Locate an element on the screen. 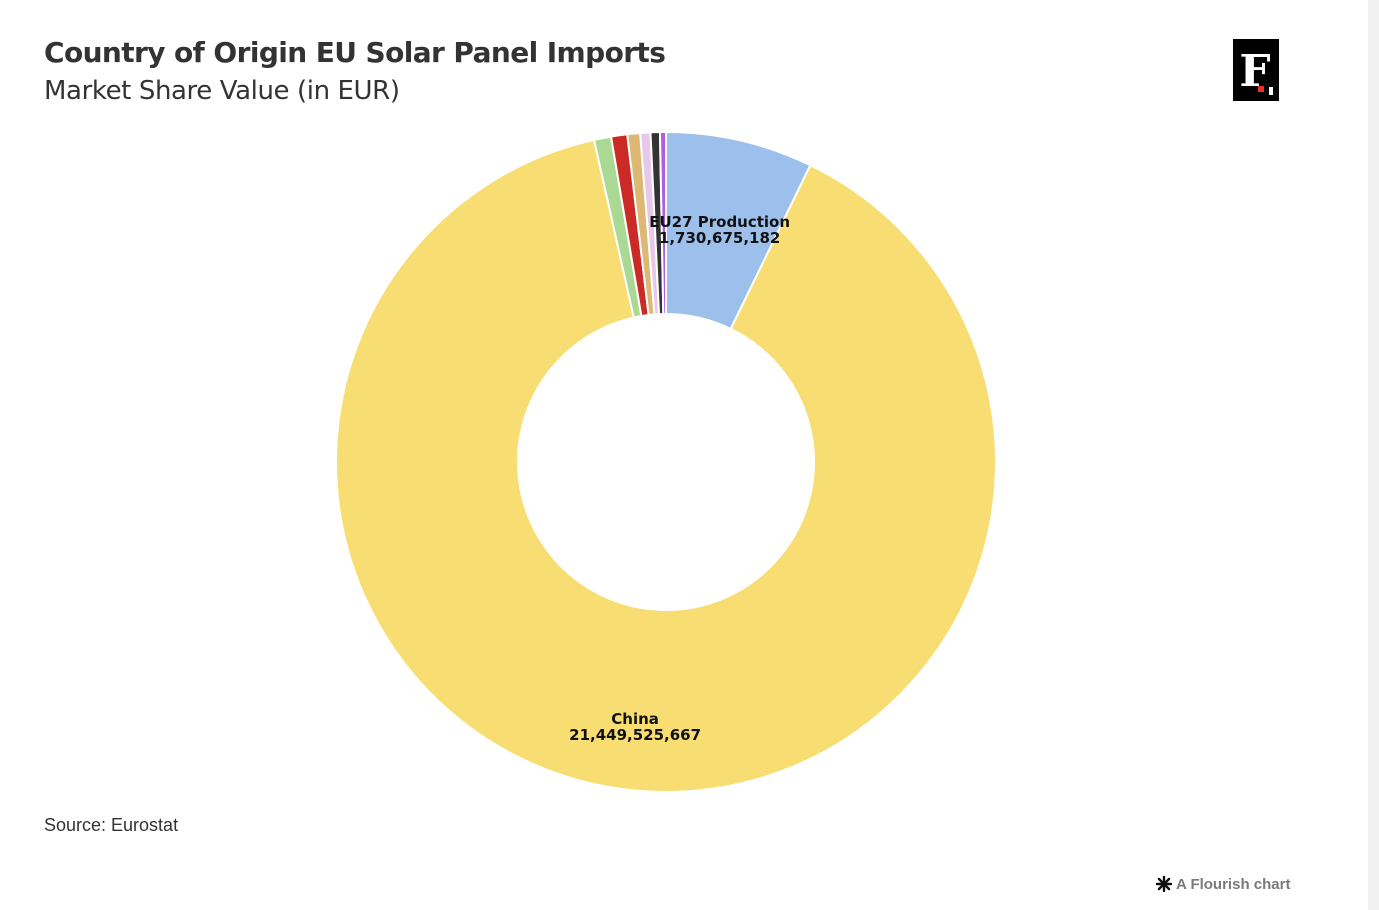 The width and height of the screenshot is (1379, 910). flourish-asterisk-icon is located at coordinates (1164, 884).